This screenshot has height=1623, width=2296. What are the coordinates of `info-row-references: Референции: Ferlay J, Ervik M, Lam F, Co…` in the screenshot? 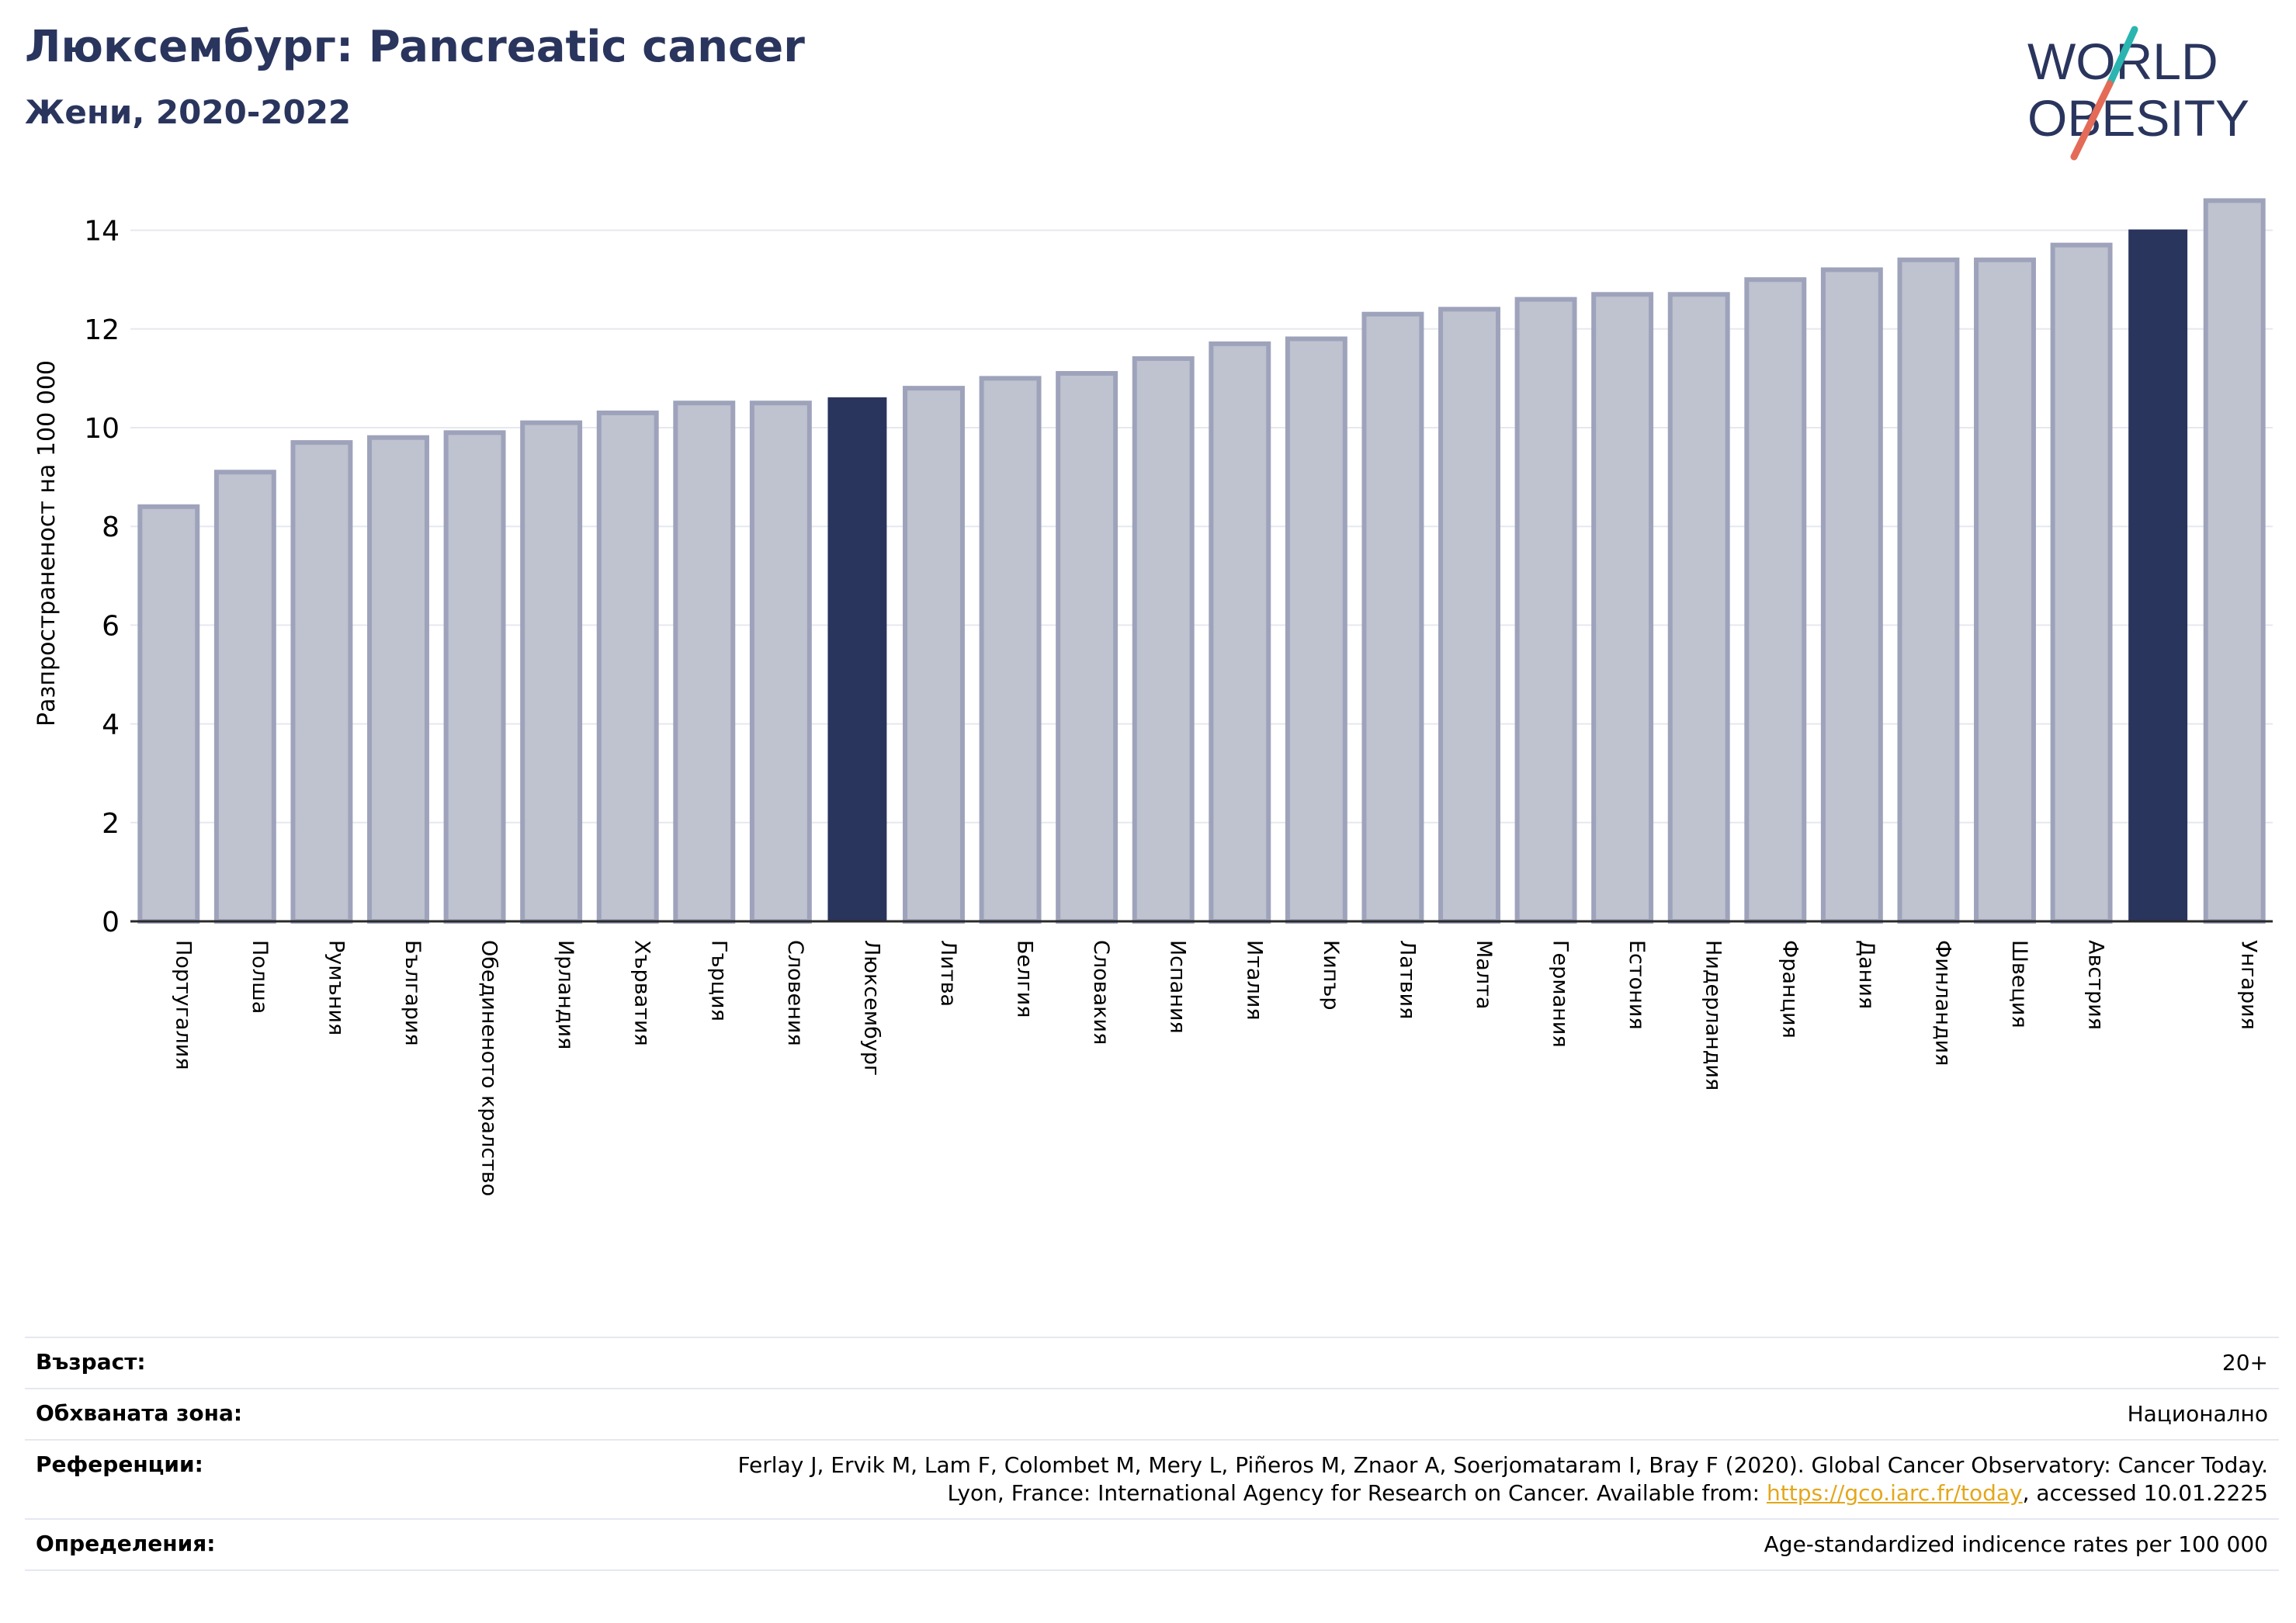 It's located at (1152, 1479).